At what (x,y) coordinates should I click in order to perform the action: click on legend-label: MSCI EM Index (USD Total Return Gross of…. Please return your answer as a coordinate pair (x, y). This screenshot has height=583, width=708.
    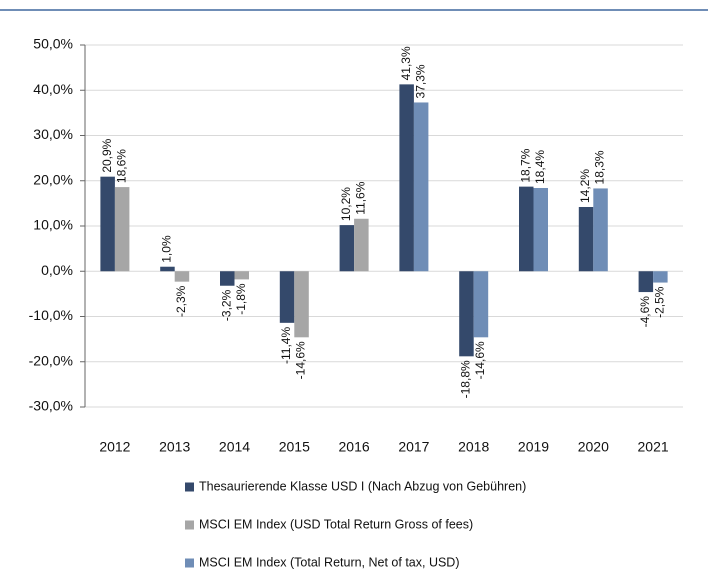
    Looking at the image, I should click on (336, 524).